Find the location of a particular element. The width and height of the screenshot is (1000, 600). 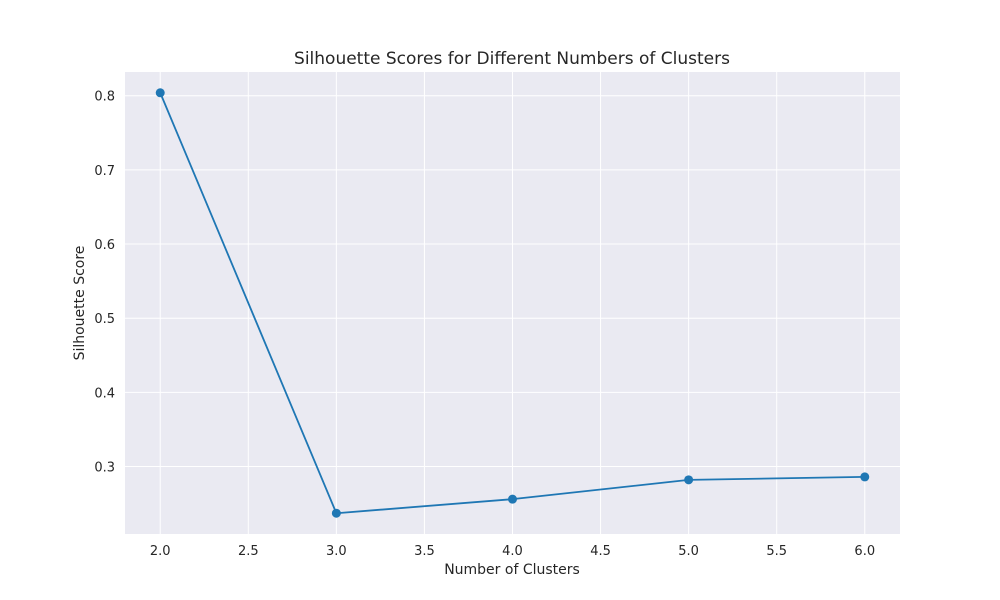

x-tick-label: 3.0 is located at coordinates (336, 551).